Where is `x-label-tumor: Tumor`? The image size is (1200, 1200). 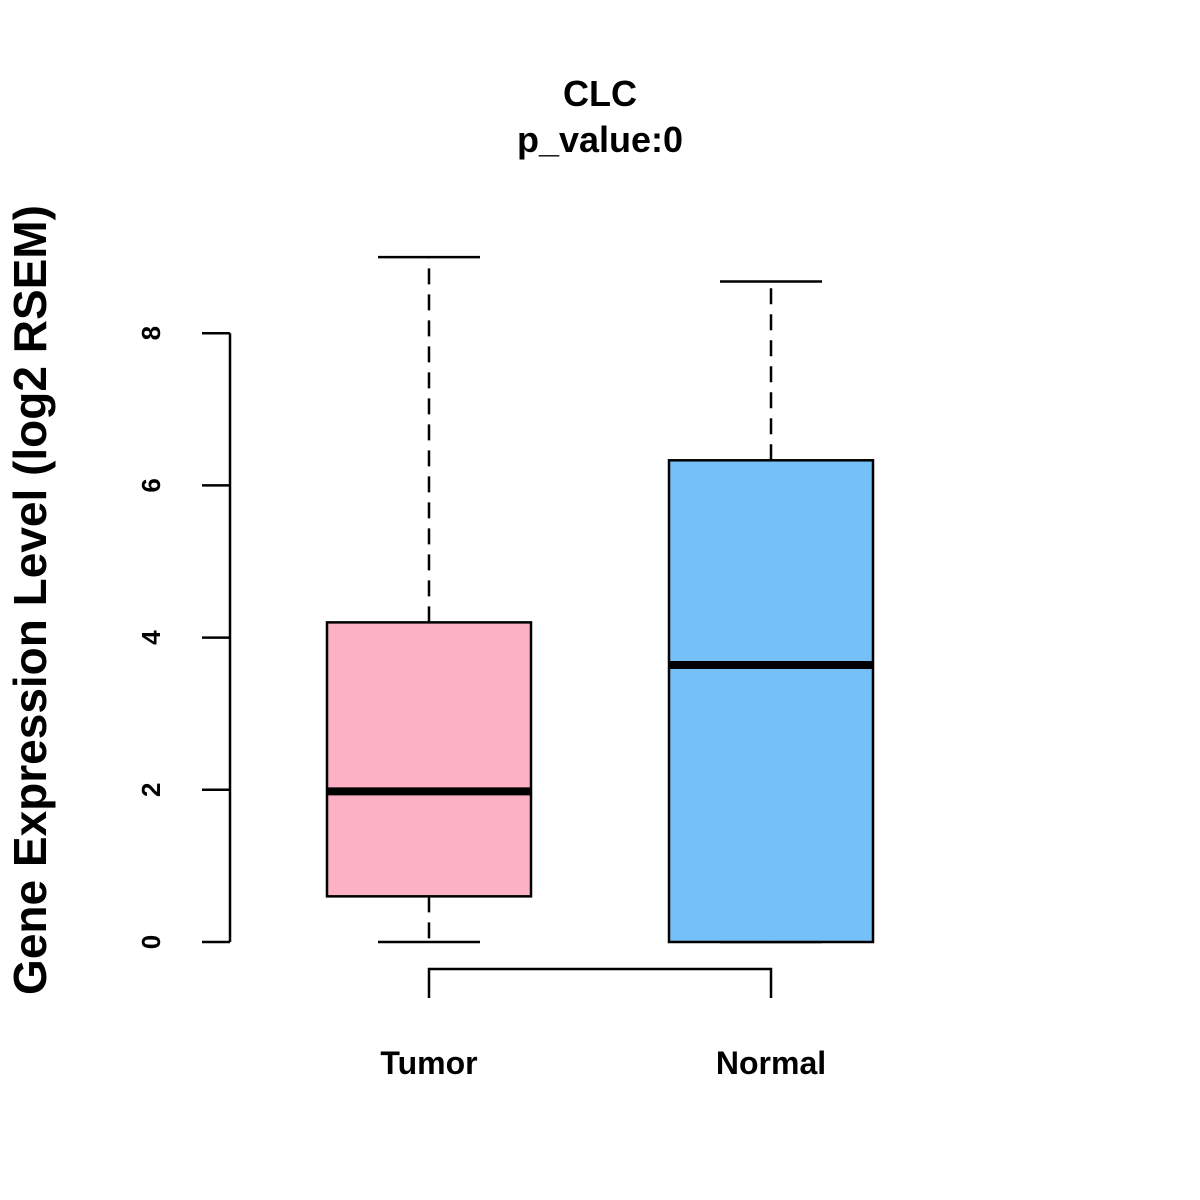
x-label-tumor: Tumor is located at coordinates (428, 1063).